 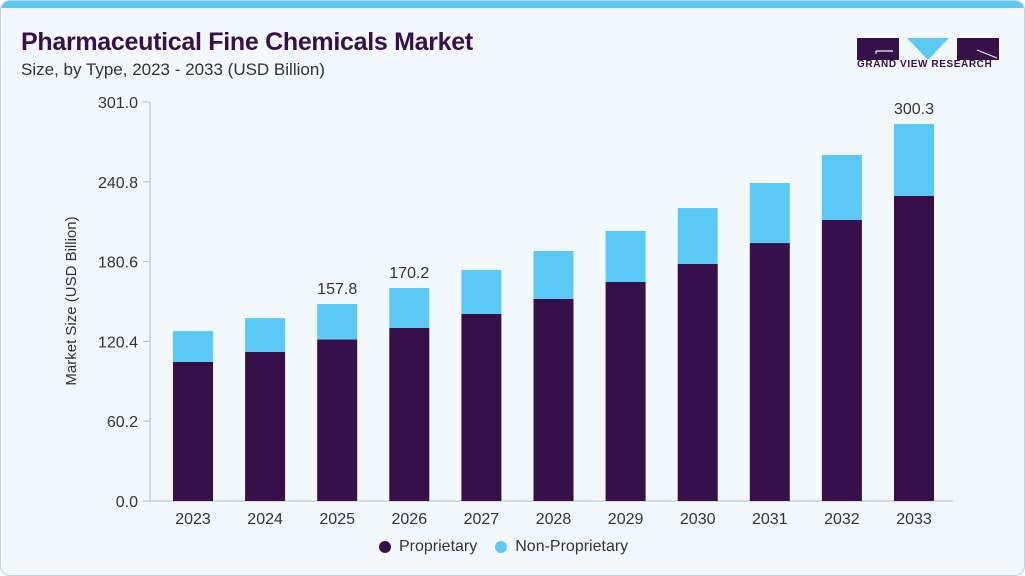 I want to click on chart-subtitle: Size, by Type, 2023 - 2033 (USD Billion), so click(x=173, y=69).